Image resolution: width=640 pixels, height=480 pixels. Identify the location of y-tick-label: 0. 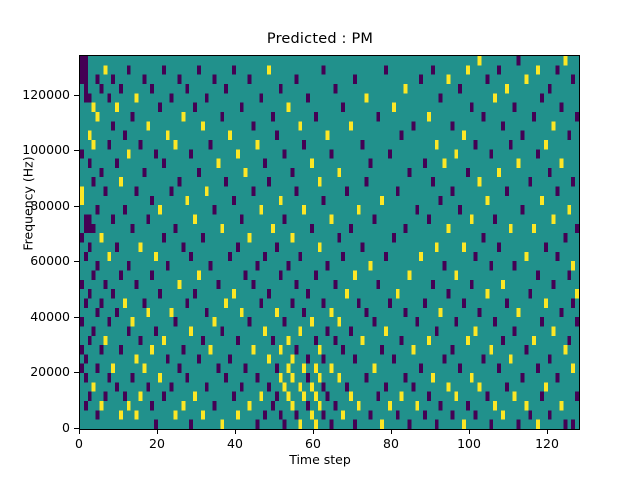
(66, 427).